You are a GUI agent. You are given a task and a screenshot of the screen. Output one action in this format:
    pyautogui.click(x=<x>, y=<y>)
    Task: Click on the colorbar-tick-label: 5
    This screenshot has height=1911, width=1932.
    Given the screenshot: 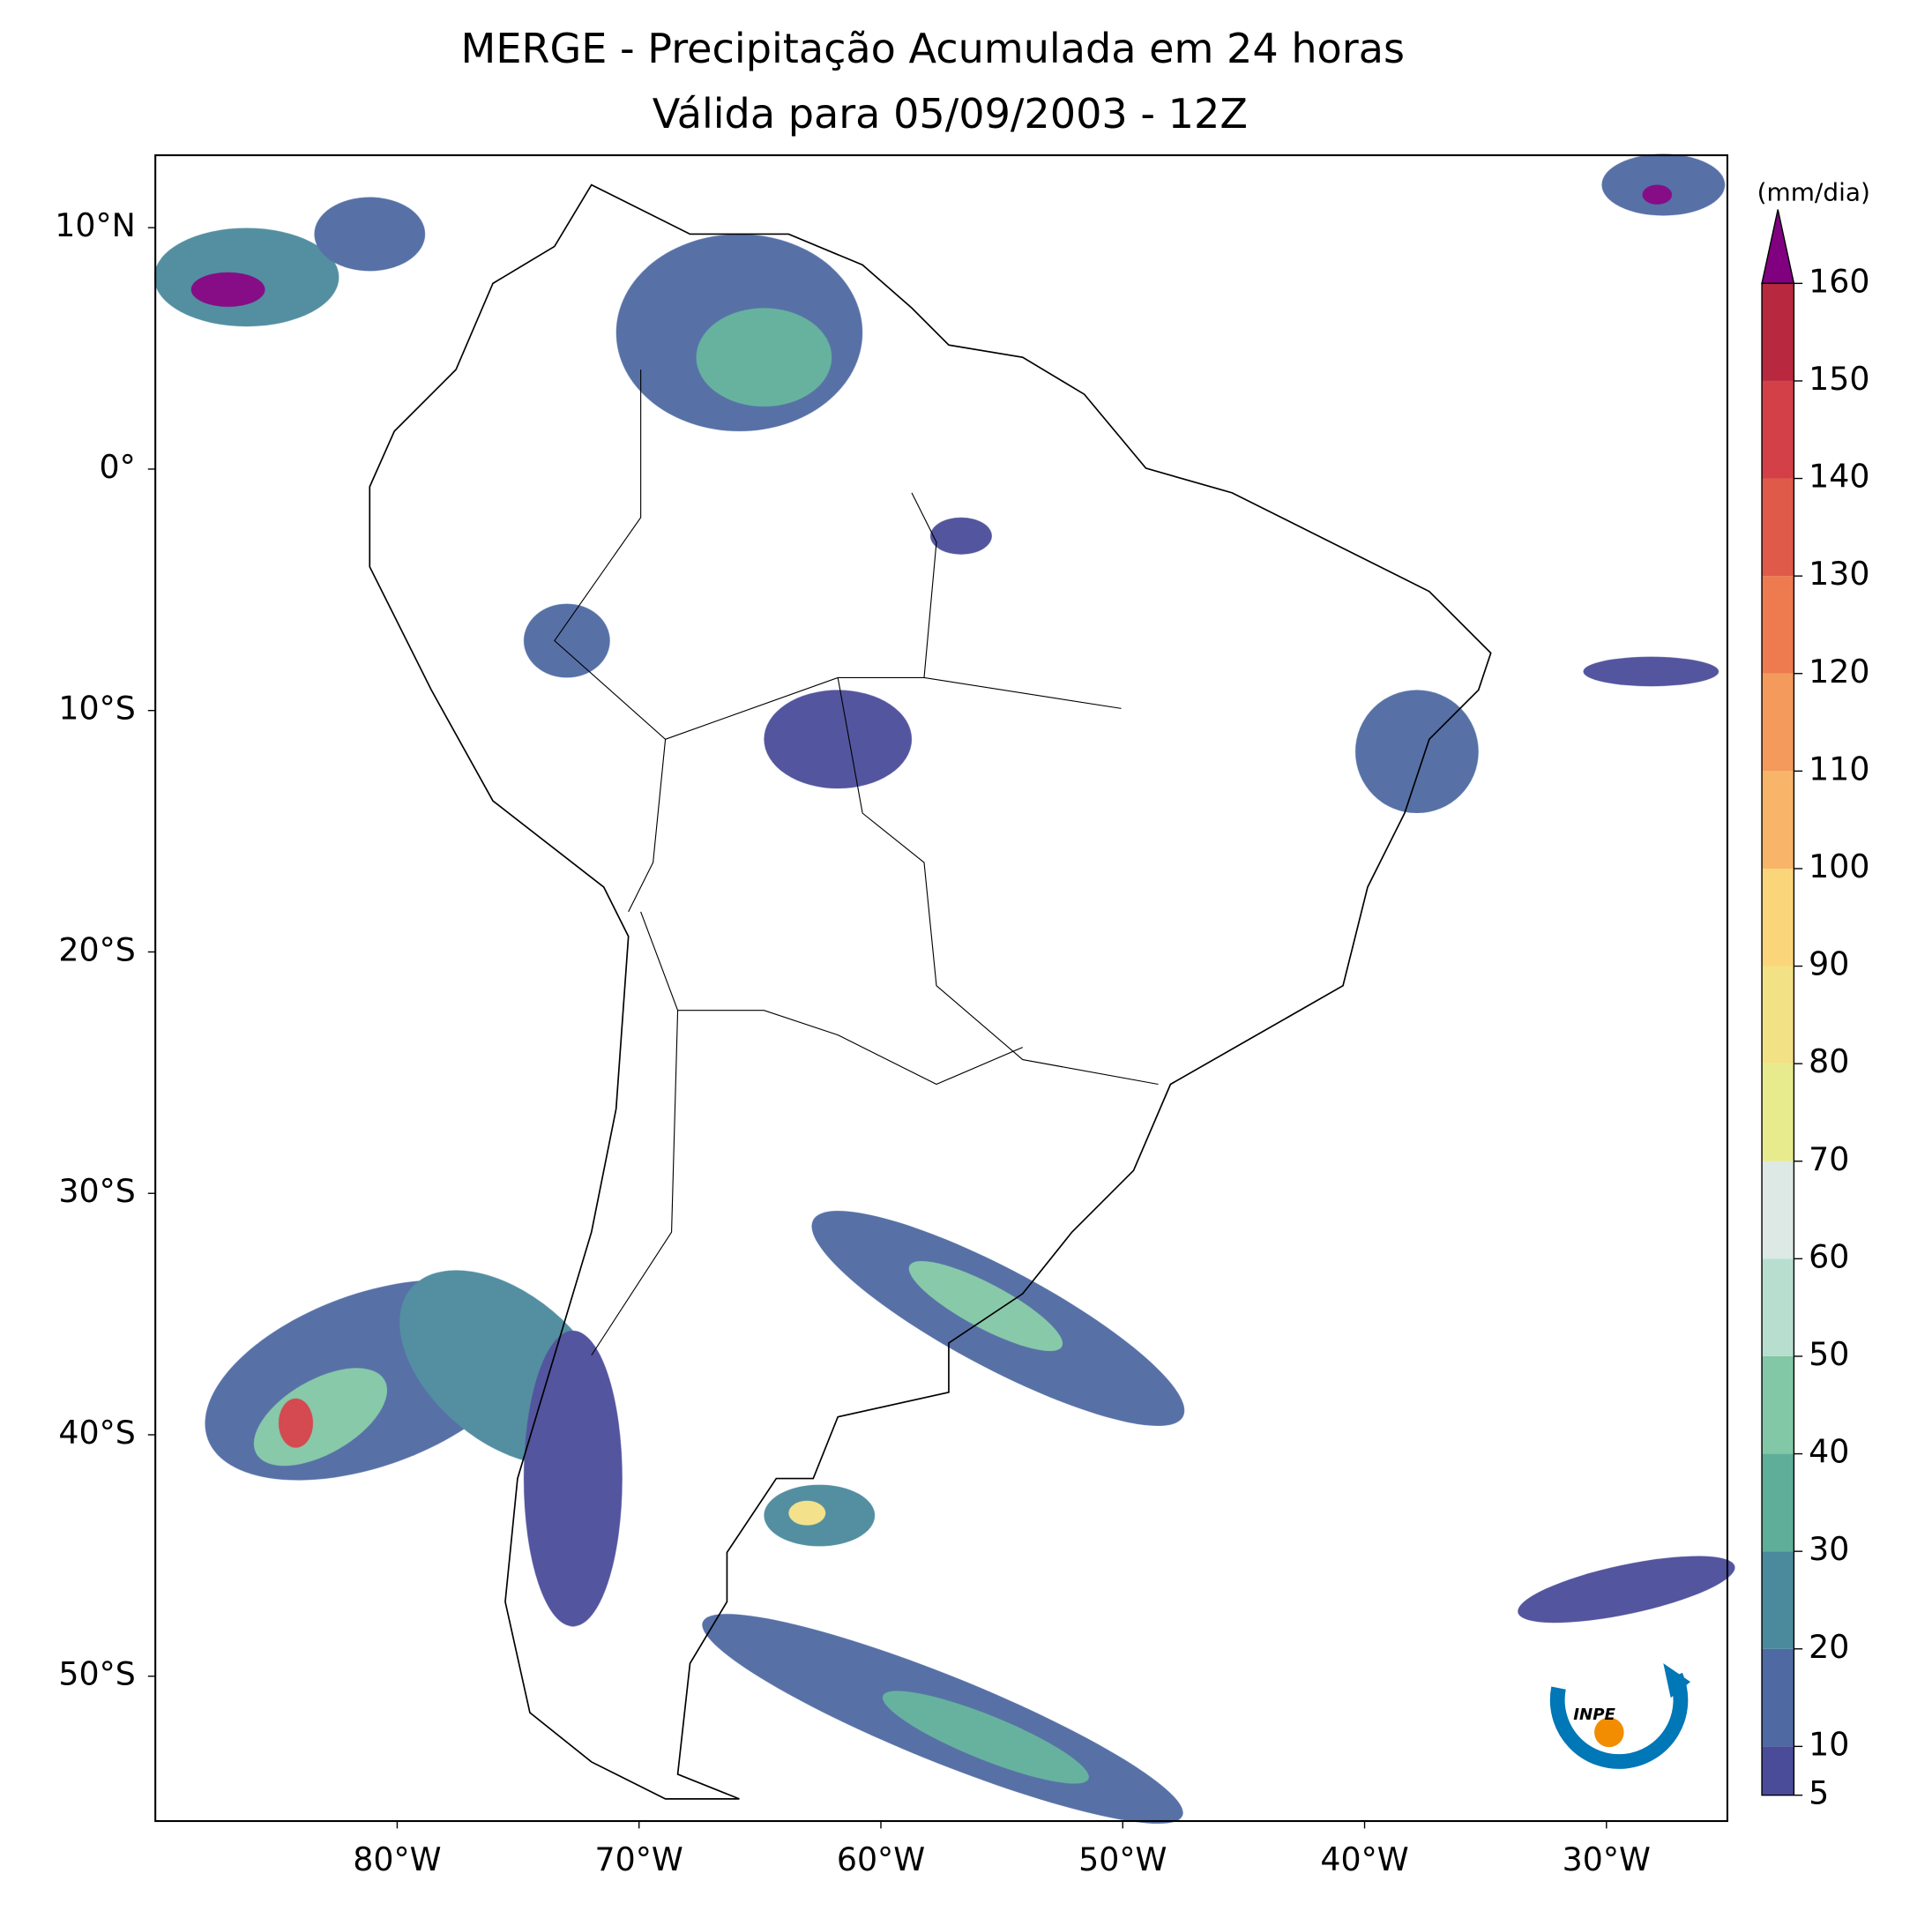 What is the action you would take?
    pyautogui.click(x=1819, y=1793)
    